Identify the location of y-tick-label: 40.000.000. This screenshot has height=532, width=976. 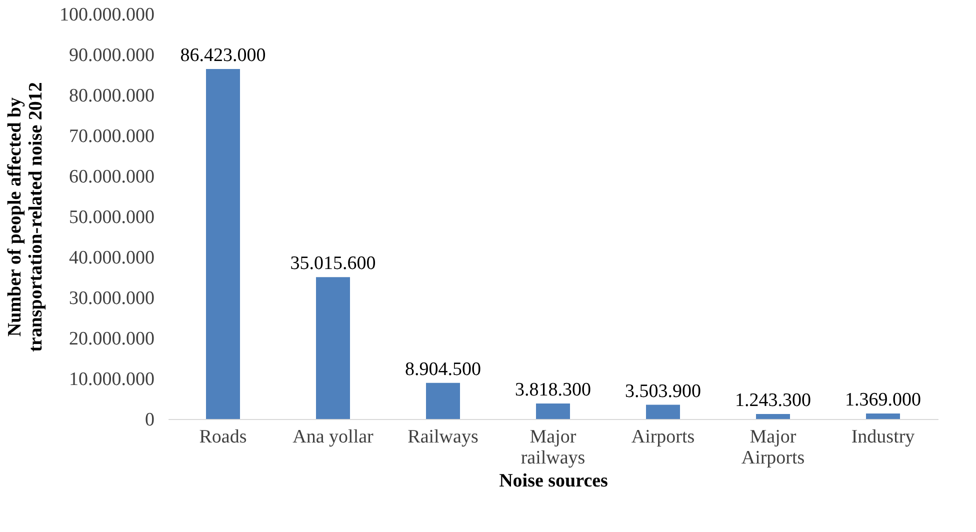
(111, 258).